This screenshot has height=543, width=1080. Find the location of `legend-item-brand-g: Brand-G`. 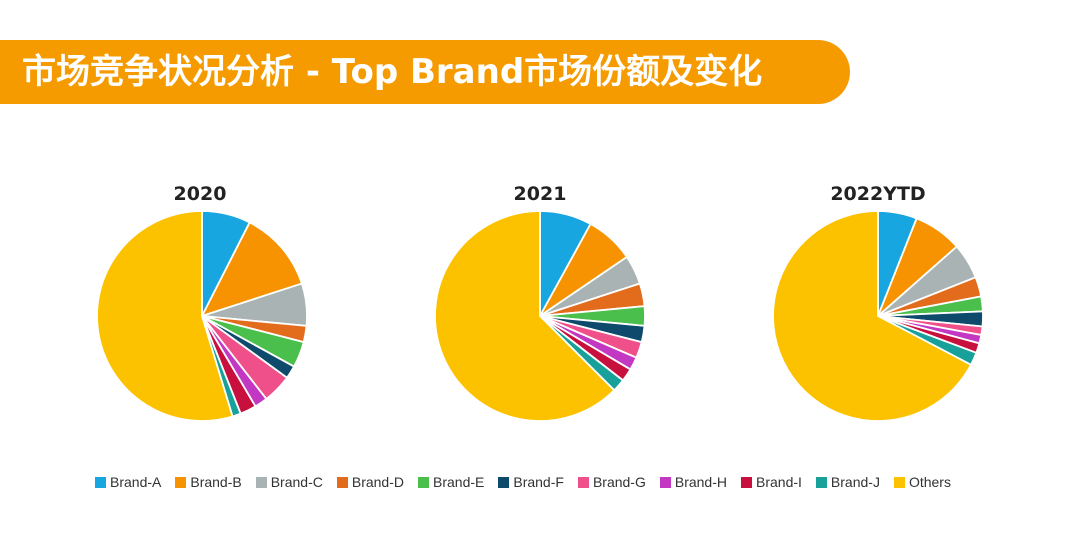

legend-item-brand-g: Brand-G is located at coordinates (611, 482).